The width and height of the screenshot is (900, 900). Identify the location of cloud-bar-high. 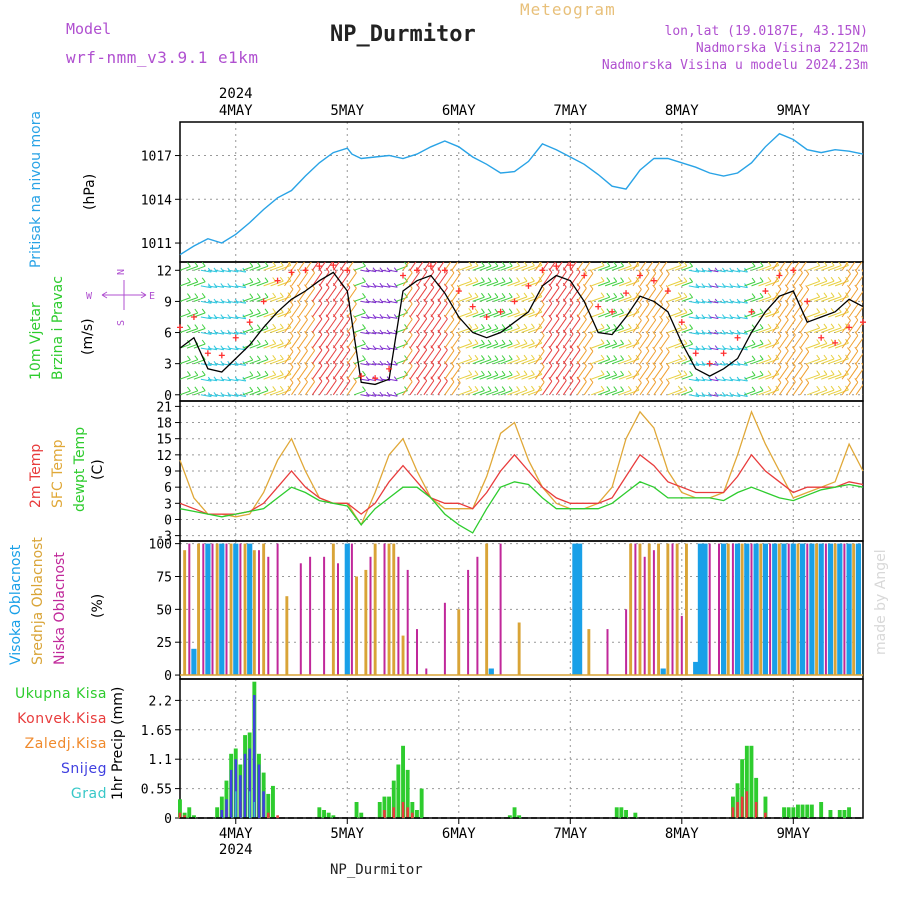
(705, 609).